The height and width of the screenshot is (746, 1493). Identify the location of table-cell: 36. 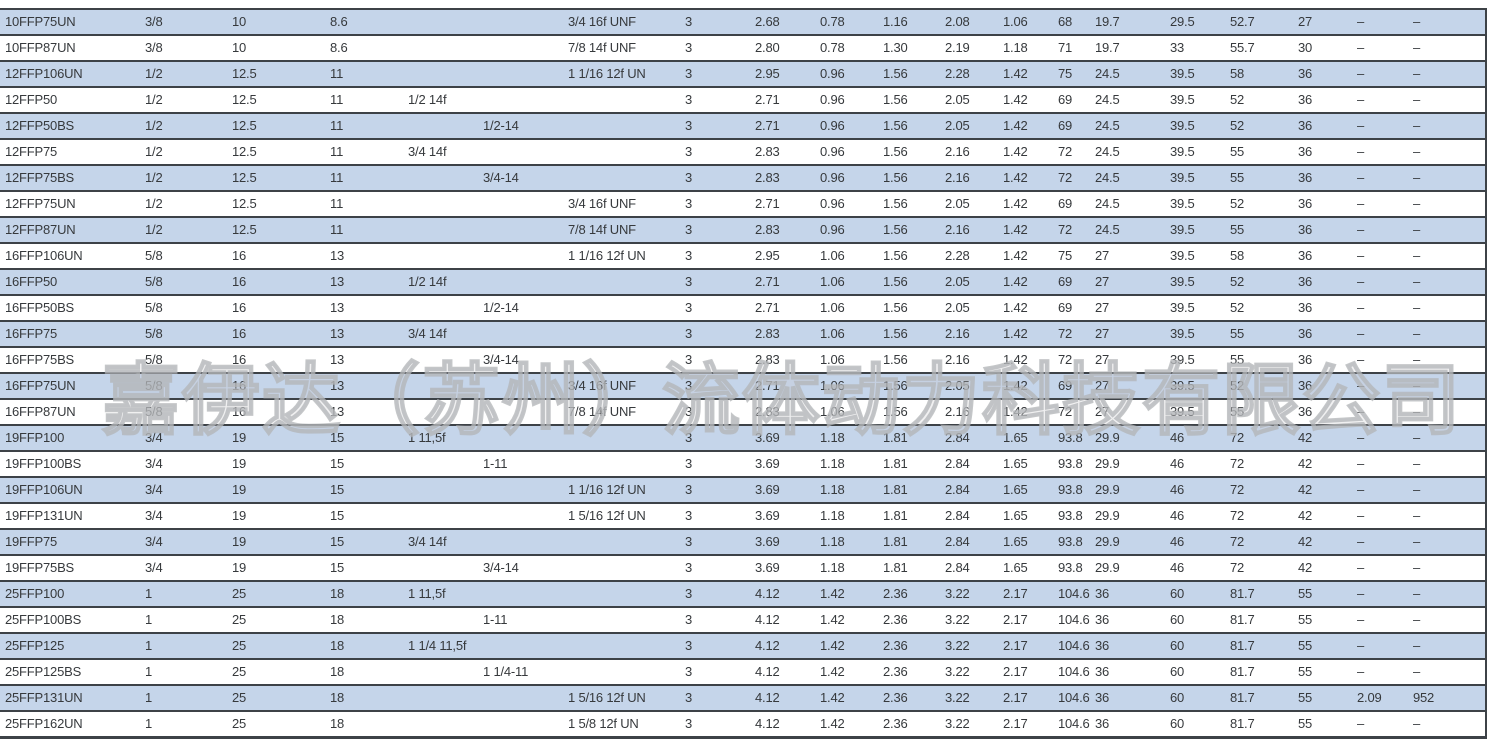
(1322, 100).